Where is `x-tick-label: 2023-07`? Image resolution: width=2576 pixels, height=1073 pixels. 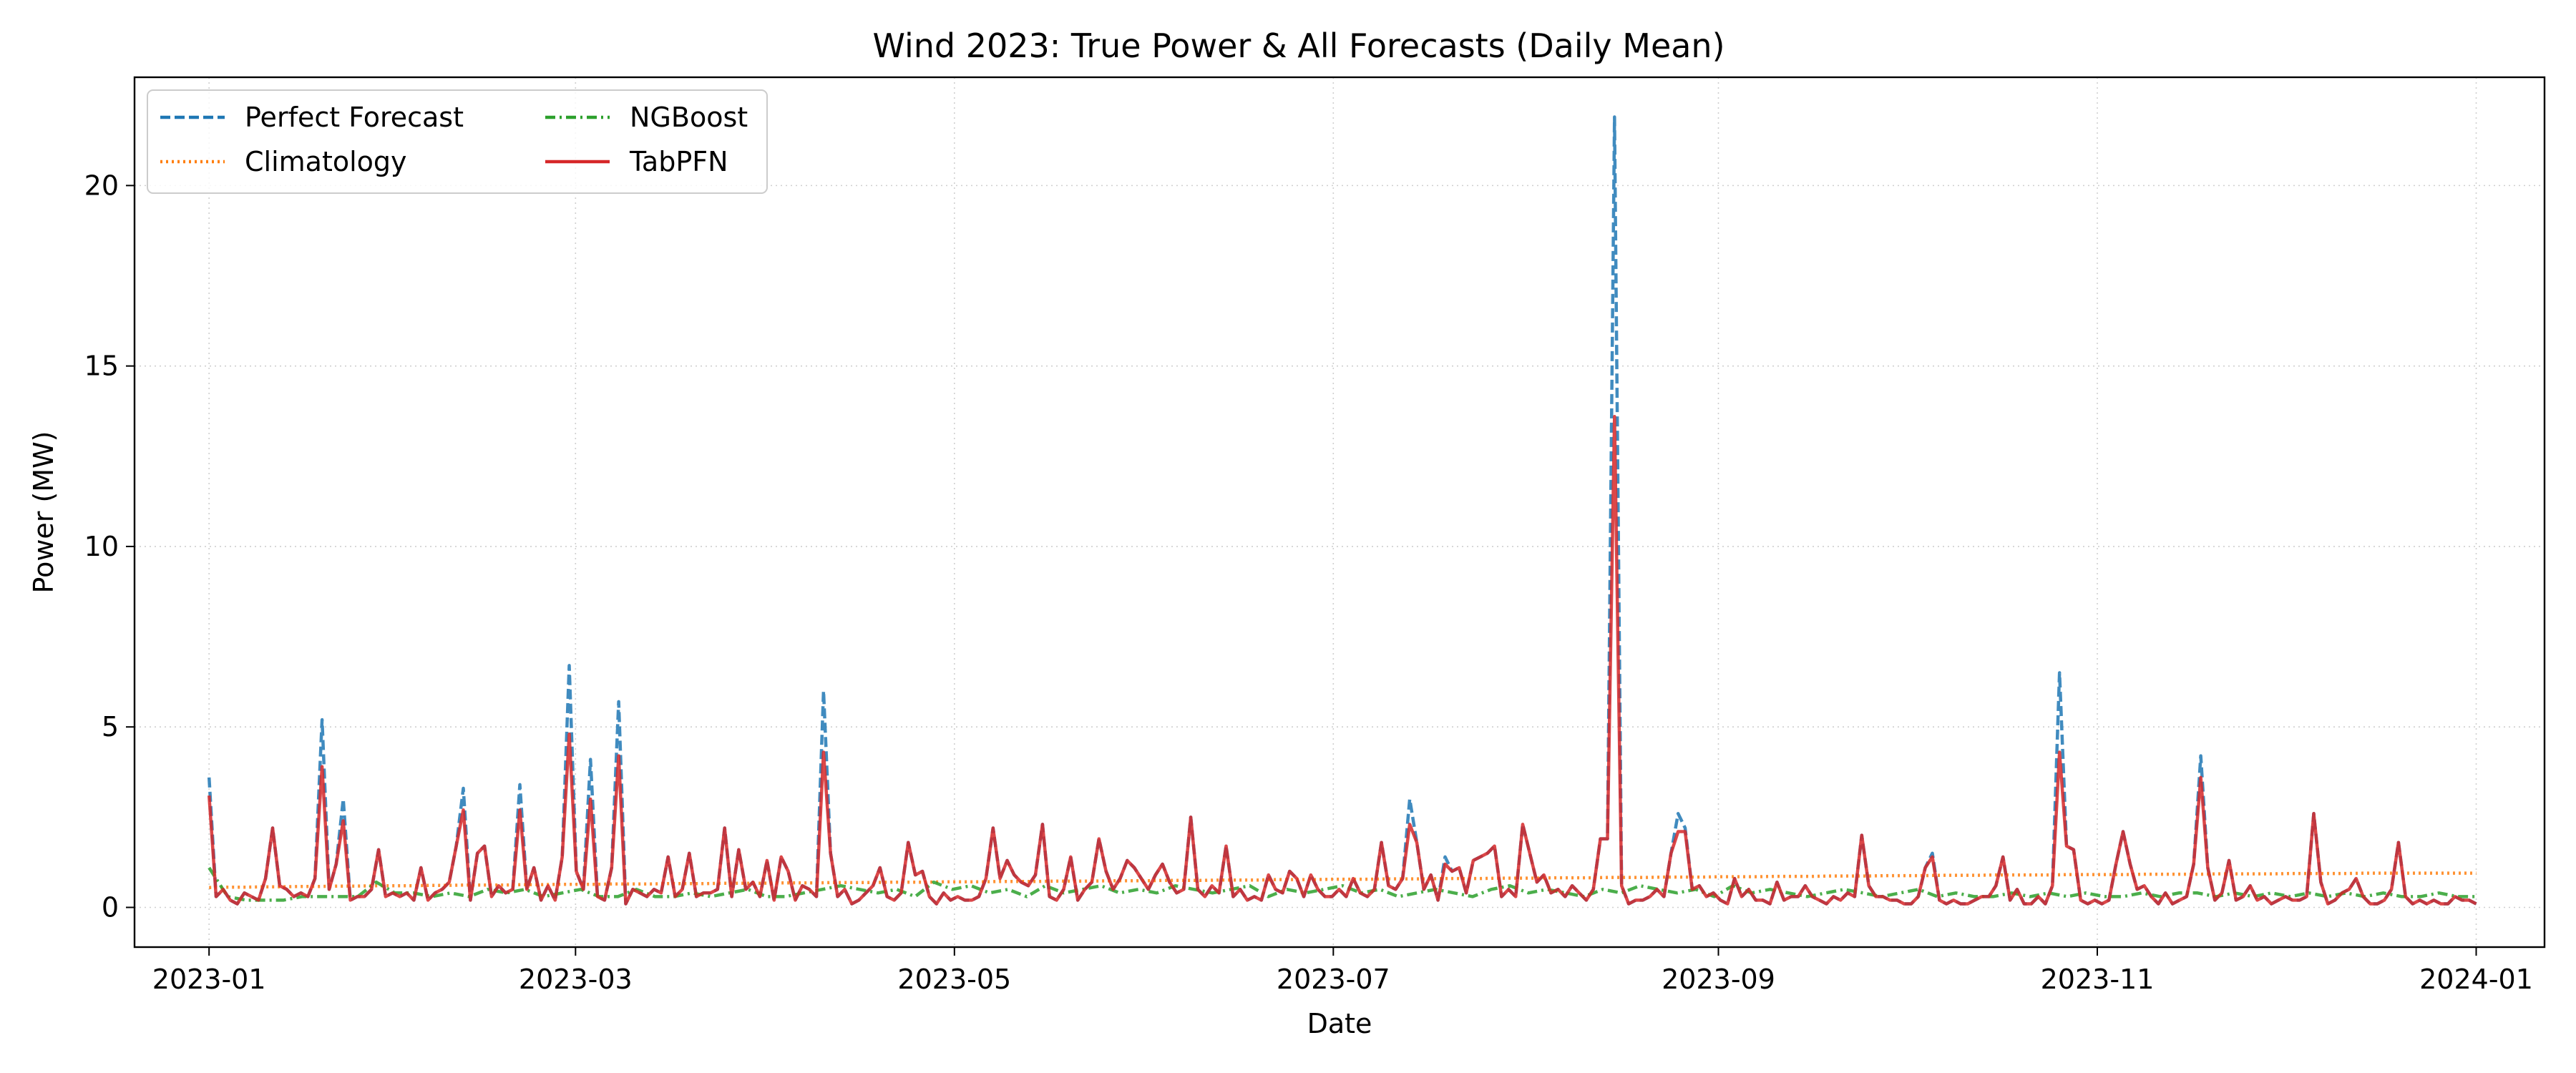
x-tick-label: 2023-07 is located at coordinates (1333, 979).